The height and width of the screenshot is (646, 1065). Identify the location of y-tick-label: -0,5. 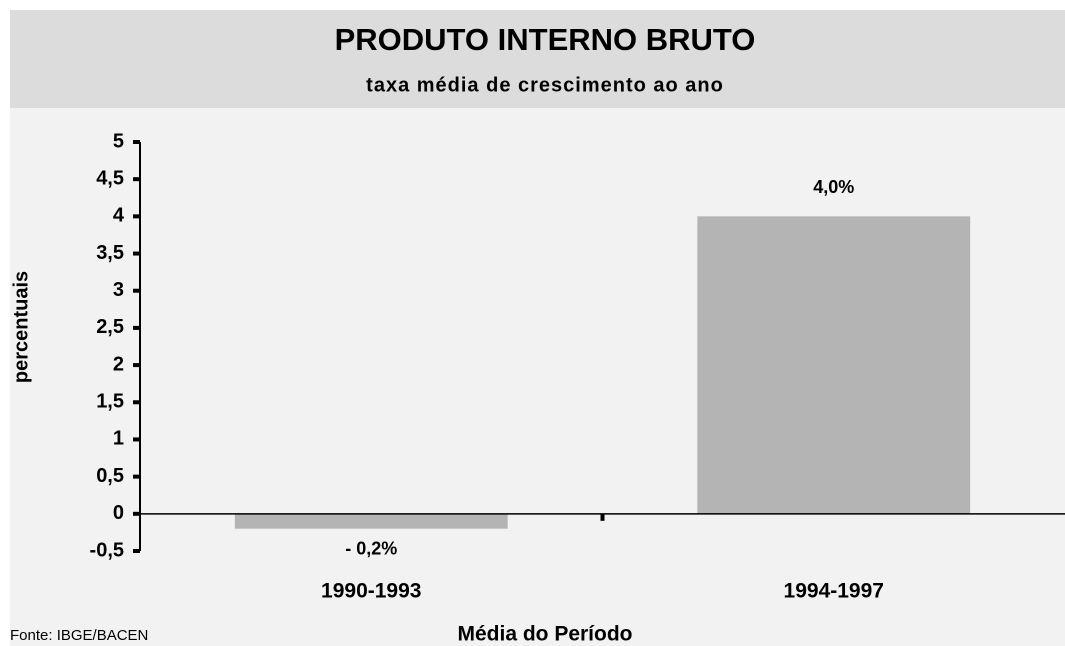
(107, 550).